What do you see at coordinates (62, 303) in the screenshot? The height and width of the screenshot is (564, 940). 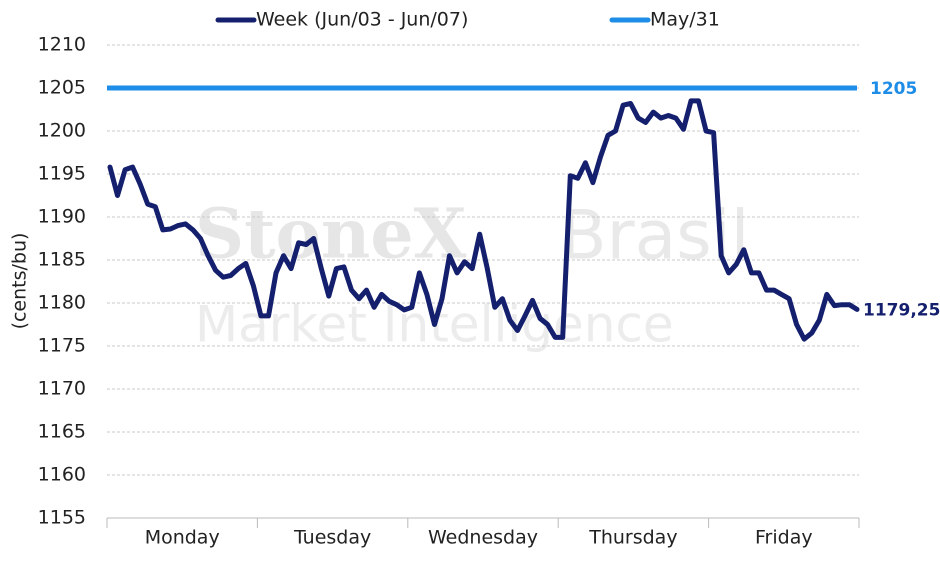 I see `y-tick-label: 1180` at bounding box center [62, 303].